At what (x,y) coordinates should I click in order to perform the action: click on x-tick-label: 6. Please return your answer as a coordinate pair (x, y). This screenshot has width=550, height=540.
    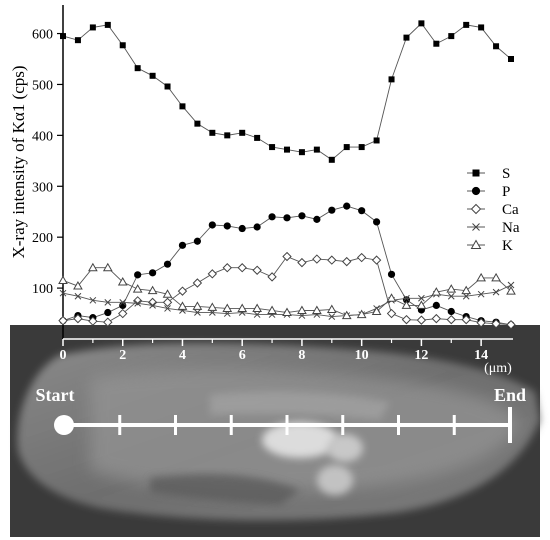
    Looking at the image, I should click on (242, 355).